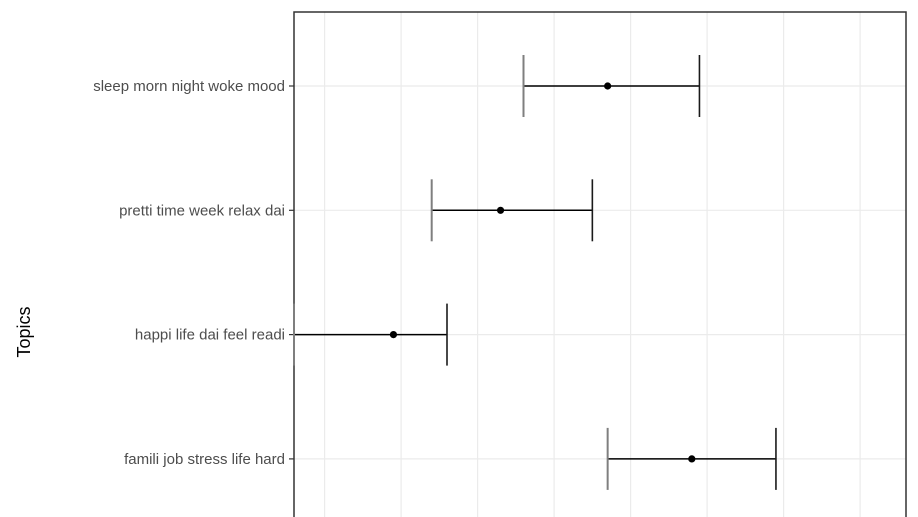 The width and height of the screenshot is (918, 517). What do you see at coordinates (204, 459) in the screenshot?
I see `y-tick-label: famili job stress life hard` at bounding box center [204, 459].